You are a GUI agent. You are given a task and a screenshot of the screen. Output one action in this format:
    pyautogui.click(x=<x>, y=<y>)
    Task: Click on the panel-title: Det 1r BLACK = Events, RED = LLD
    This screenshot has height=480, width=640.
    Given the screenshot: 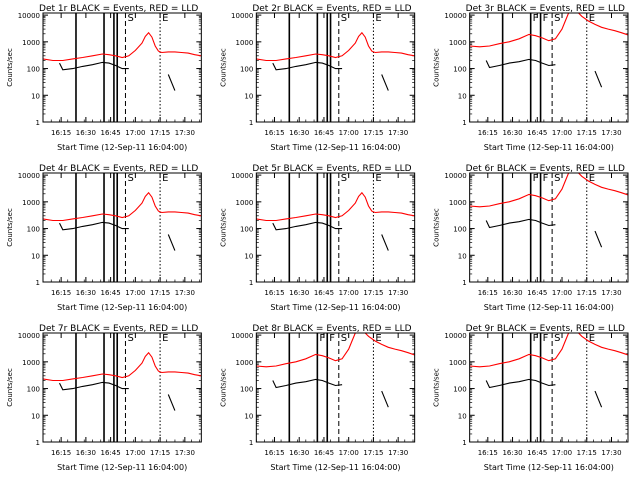 What is the action you would take?
    pyautogui.click(x=118, y=9)
    